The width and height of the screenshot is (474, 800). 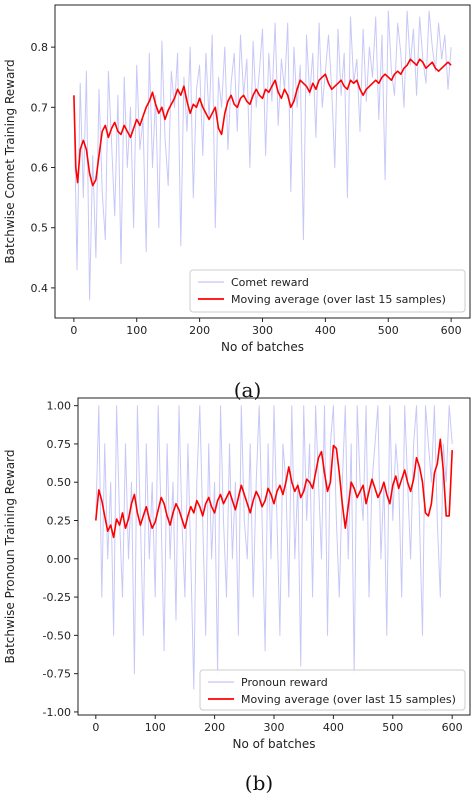 I want to click on legend-label: Comet reward, so click(x=270, y=282).